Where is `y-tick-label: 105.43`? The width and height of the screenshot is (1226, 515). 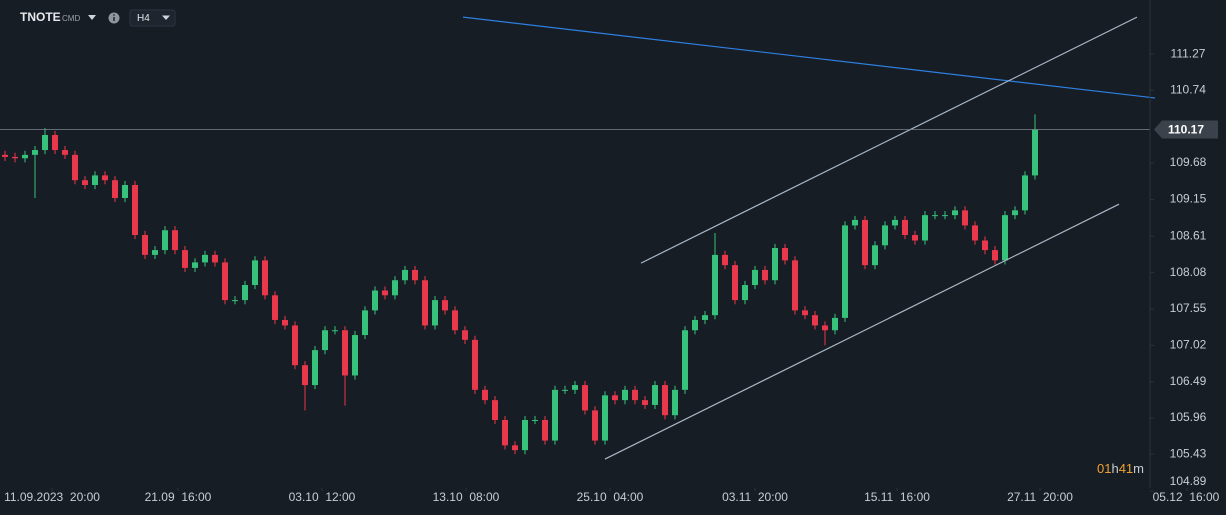
y-tick-label: 105.43 is located at coordinates (1188, 453).